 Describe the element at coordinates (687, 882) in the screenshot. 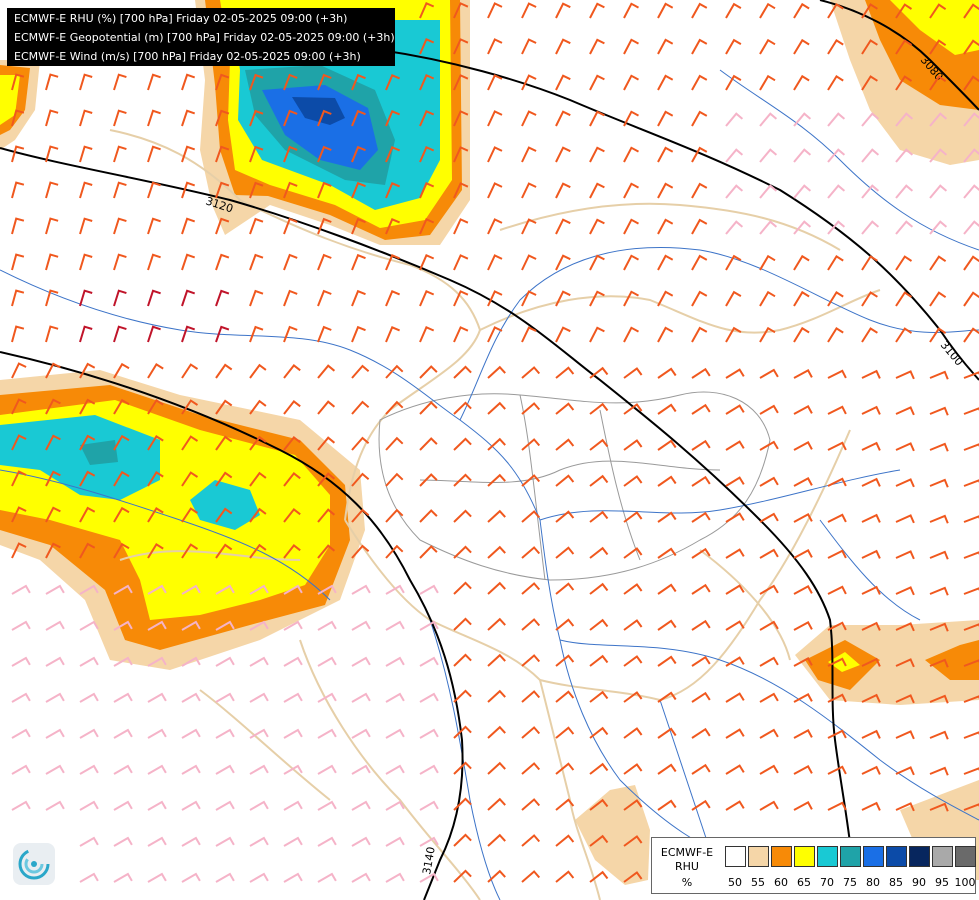

I see `legend-unit: %` at that location.